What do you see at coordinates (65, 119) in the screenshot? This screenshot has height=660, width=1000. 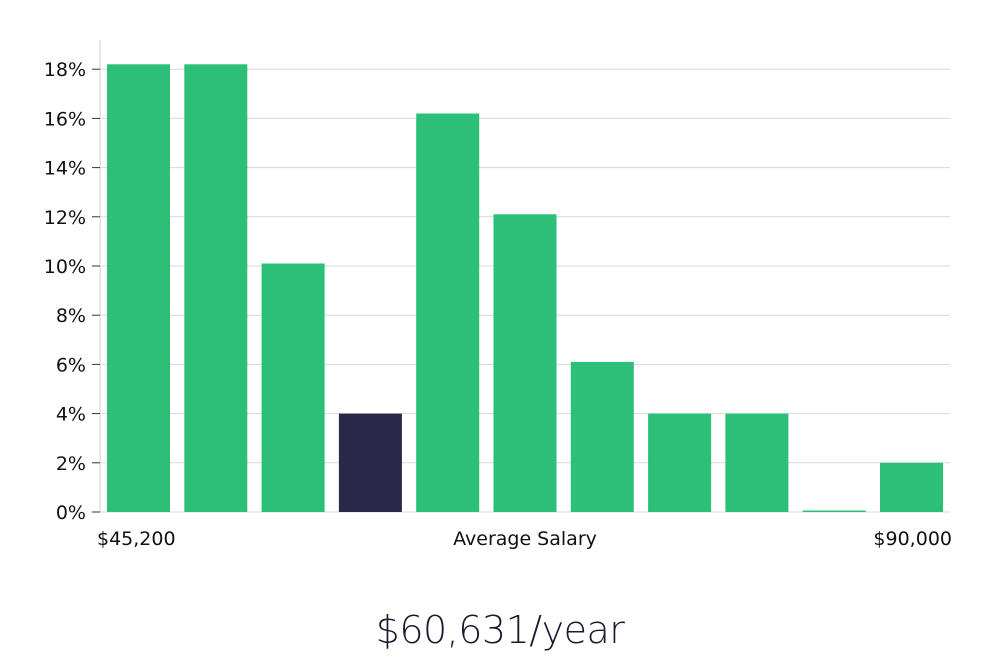 I see `y-tick-label: 16%` at bounding box center [65, 119].